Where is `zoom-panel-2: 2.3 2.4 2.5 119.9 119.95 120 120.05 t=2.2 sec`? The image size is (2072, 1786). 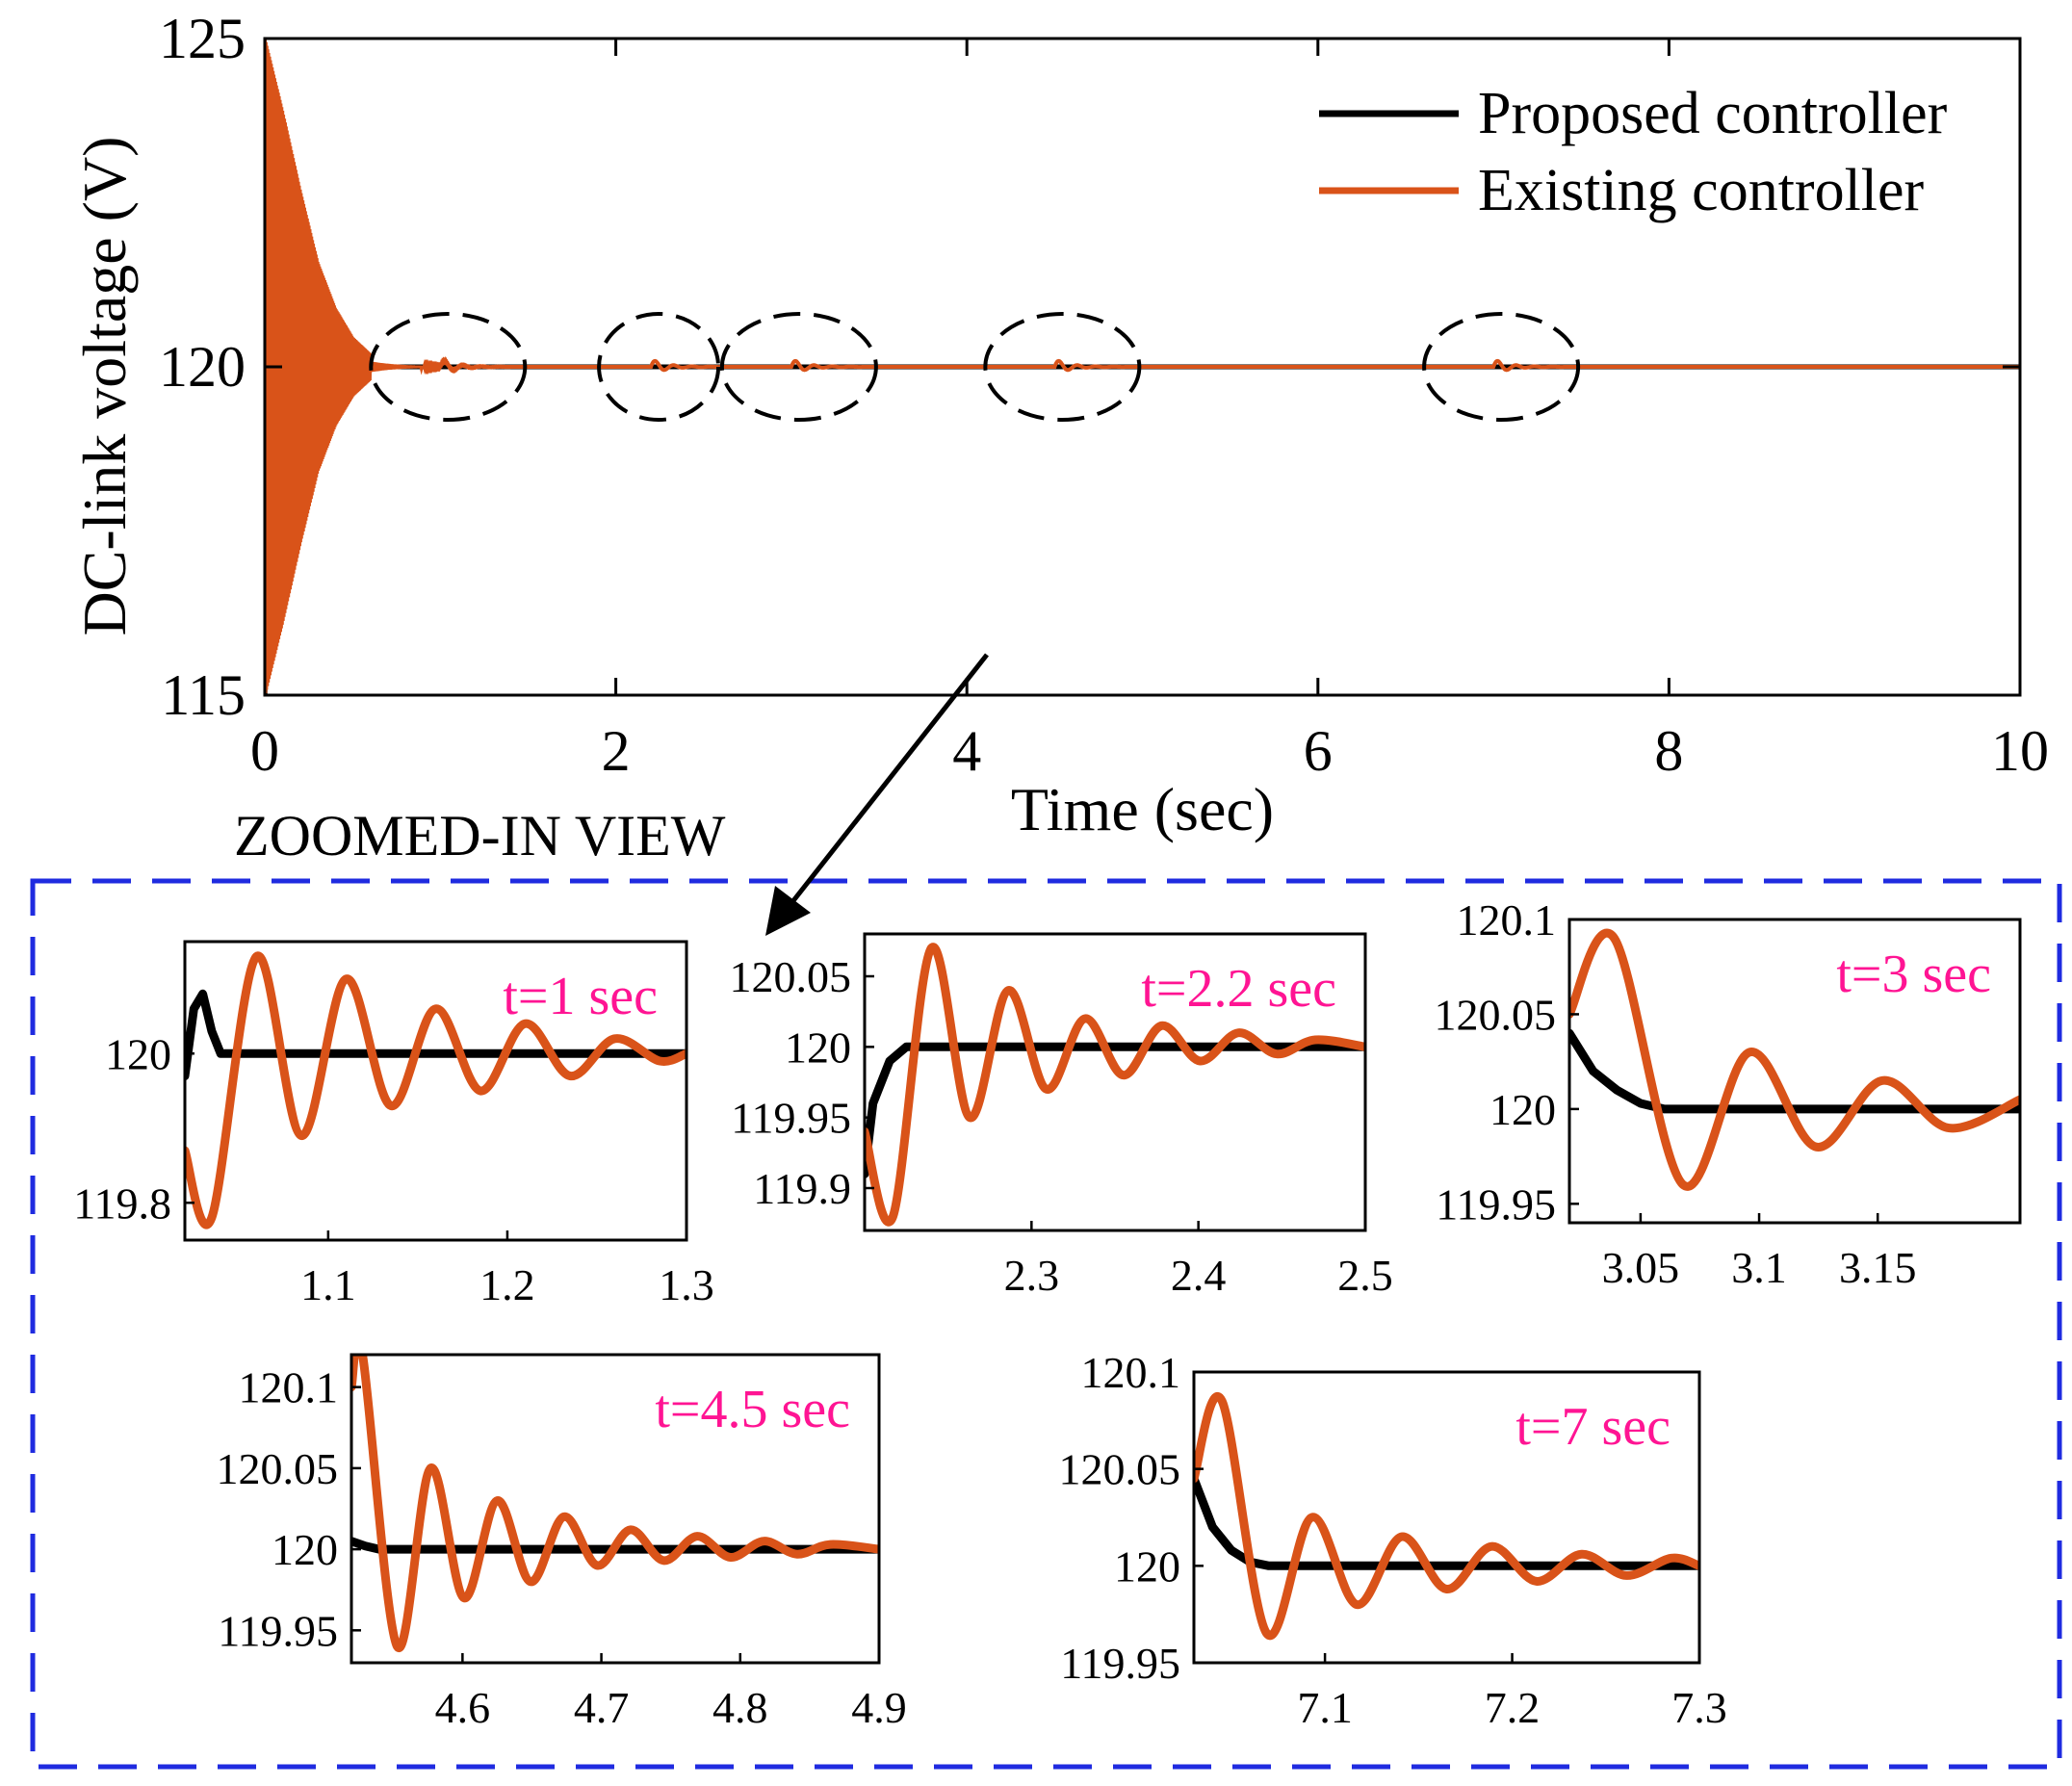
zoom-panel-2: 2.3 2.4 2.5 119.9 119.95 120 120.05 t=2.2 sec is located at coordinates (1061, 1116).